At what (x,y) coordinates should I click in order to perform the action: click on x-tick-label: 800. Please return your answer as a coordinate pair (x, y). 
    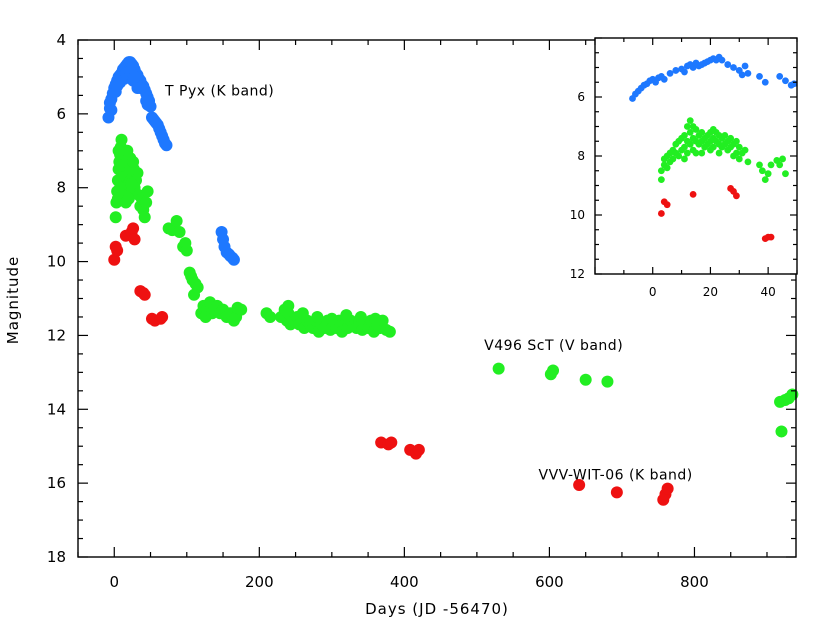
    Looking at the image, I should click on (694, 582).